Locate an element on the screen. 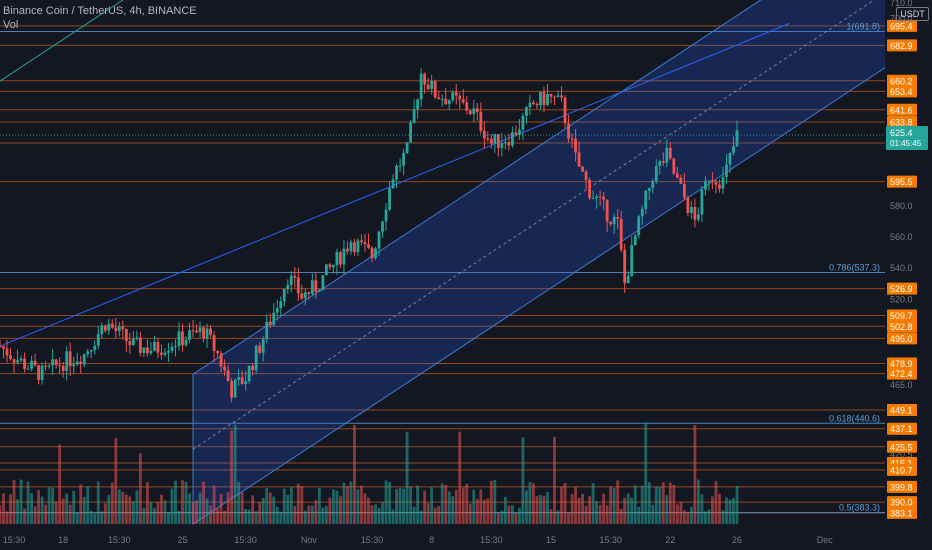 The width and height of the screenshot is (932, 550). time-axis is located at coordinates (442, 539).